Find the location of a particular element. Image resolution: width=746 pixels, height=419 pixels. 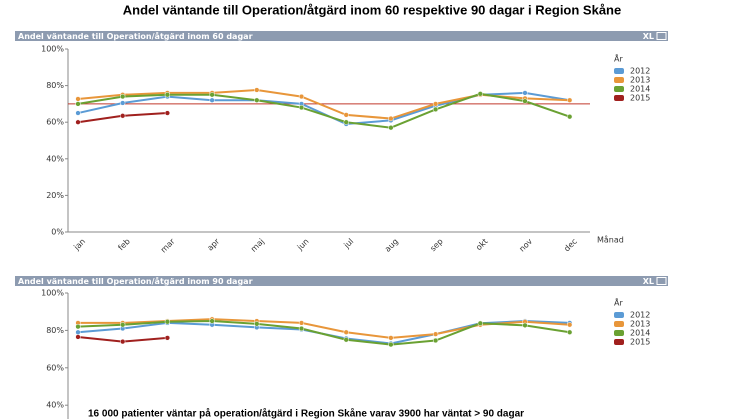

x-tick-label: jul is located at coordinates (349, 244).